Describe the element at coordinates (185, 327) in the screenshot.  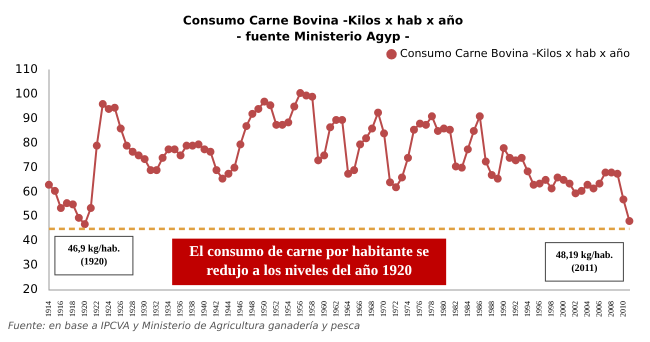
I see `source-note: Fuente: en base a IPCVA y Ministerio de Agricultura ganadería y pesca` at that location.